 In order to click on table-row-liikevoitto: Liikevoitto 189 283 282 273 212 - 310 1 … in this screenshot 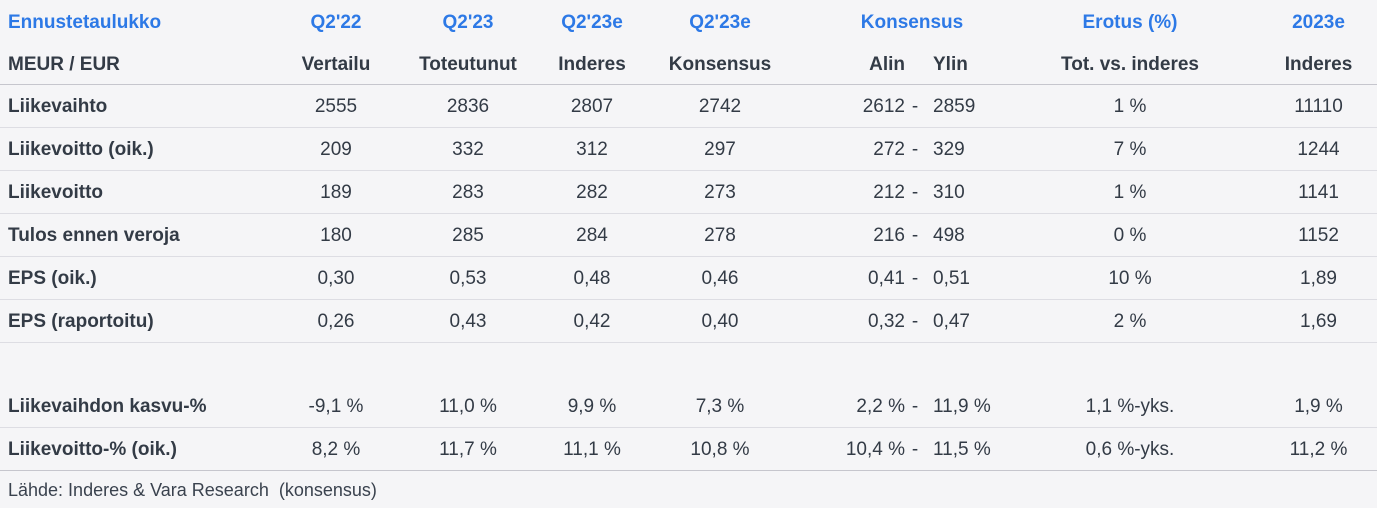, I will do `click(688, 192)`.